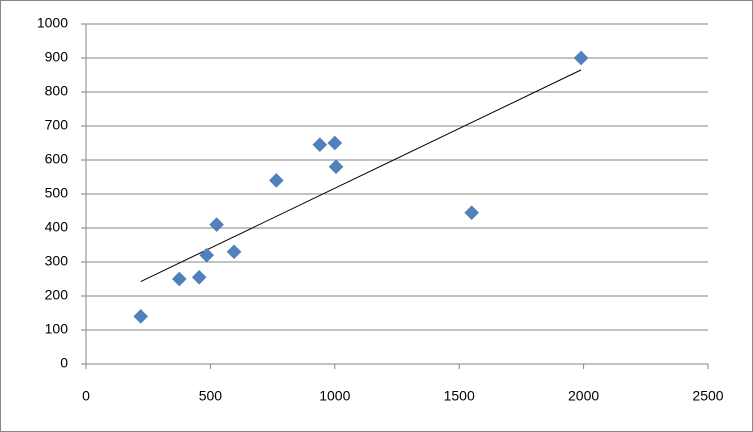 This screenshot has height=432, width=753. What do you see at coordinates (57, 57) in the screenshot?
I see `y-tick-label: 900` at bounding box center [57, 57].